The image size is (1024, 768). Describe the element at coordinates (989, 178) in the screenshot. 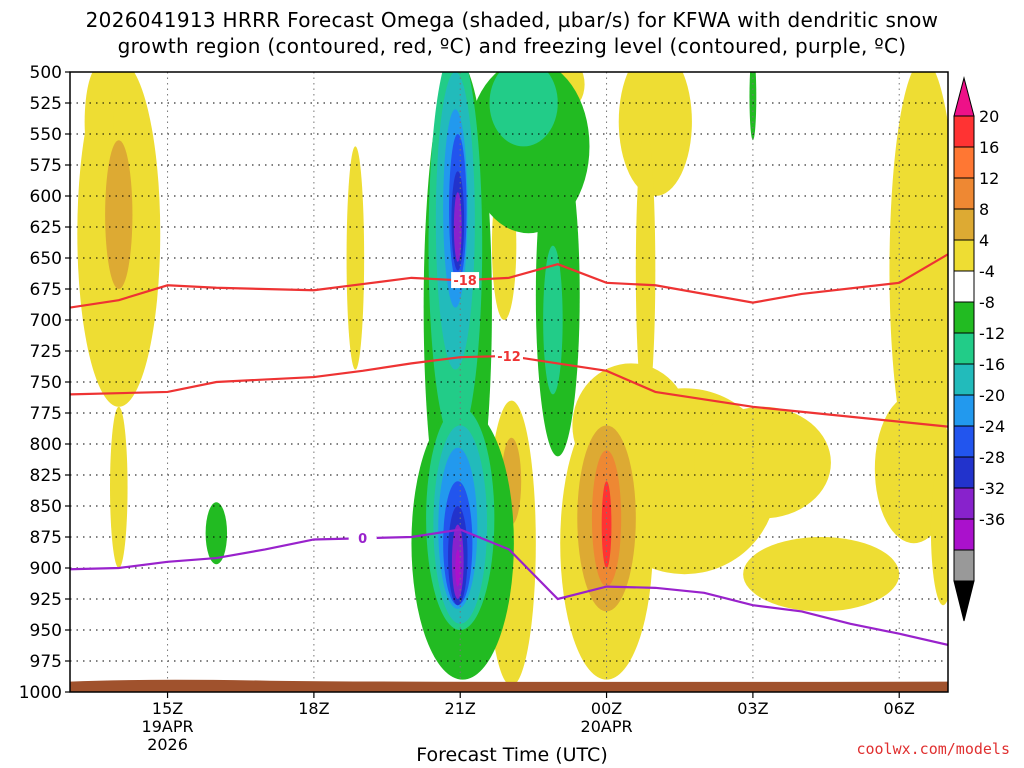

I see `colorbar-label-3: 12` at that location.